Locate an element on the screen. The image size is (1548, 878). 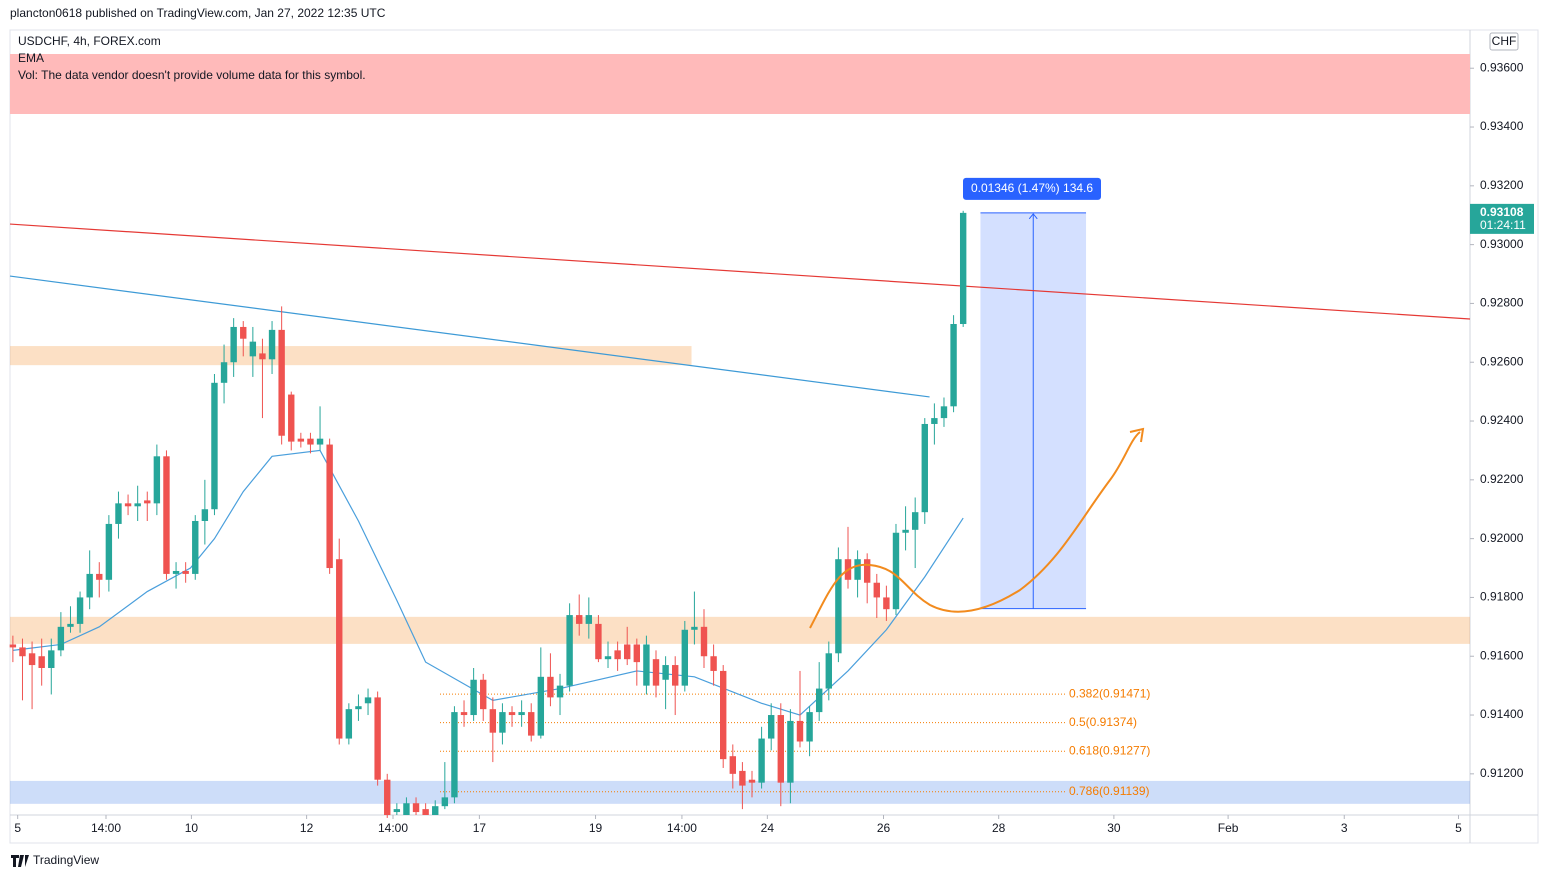
x-tick-label: 26 is located at coordinates (884, 828).